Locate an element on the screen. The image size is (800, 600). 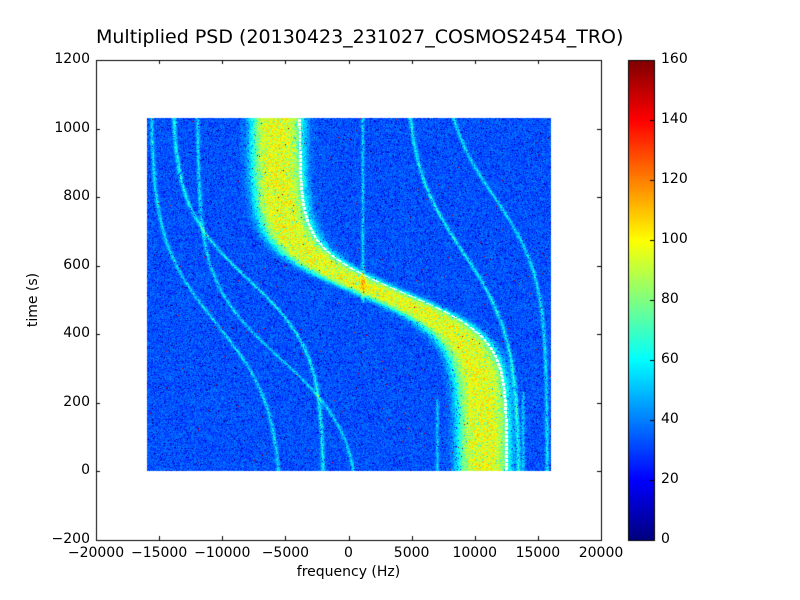
x-tick-label: 10000 is located at coordinates (475, 553).